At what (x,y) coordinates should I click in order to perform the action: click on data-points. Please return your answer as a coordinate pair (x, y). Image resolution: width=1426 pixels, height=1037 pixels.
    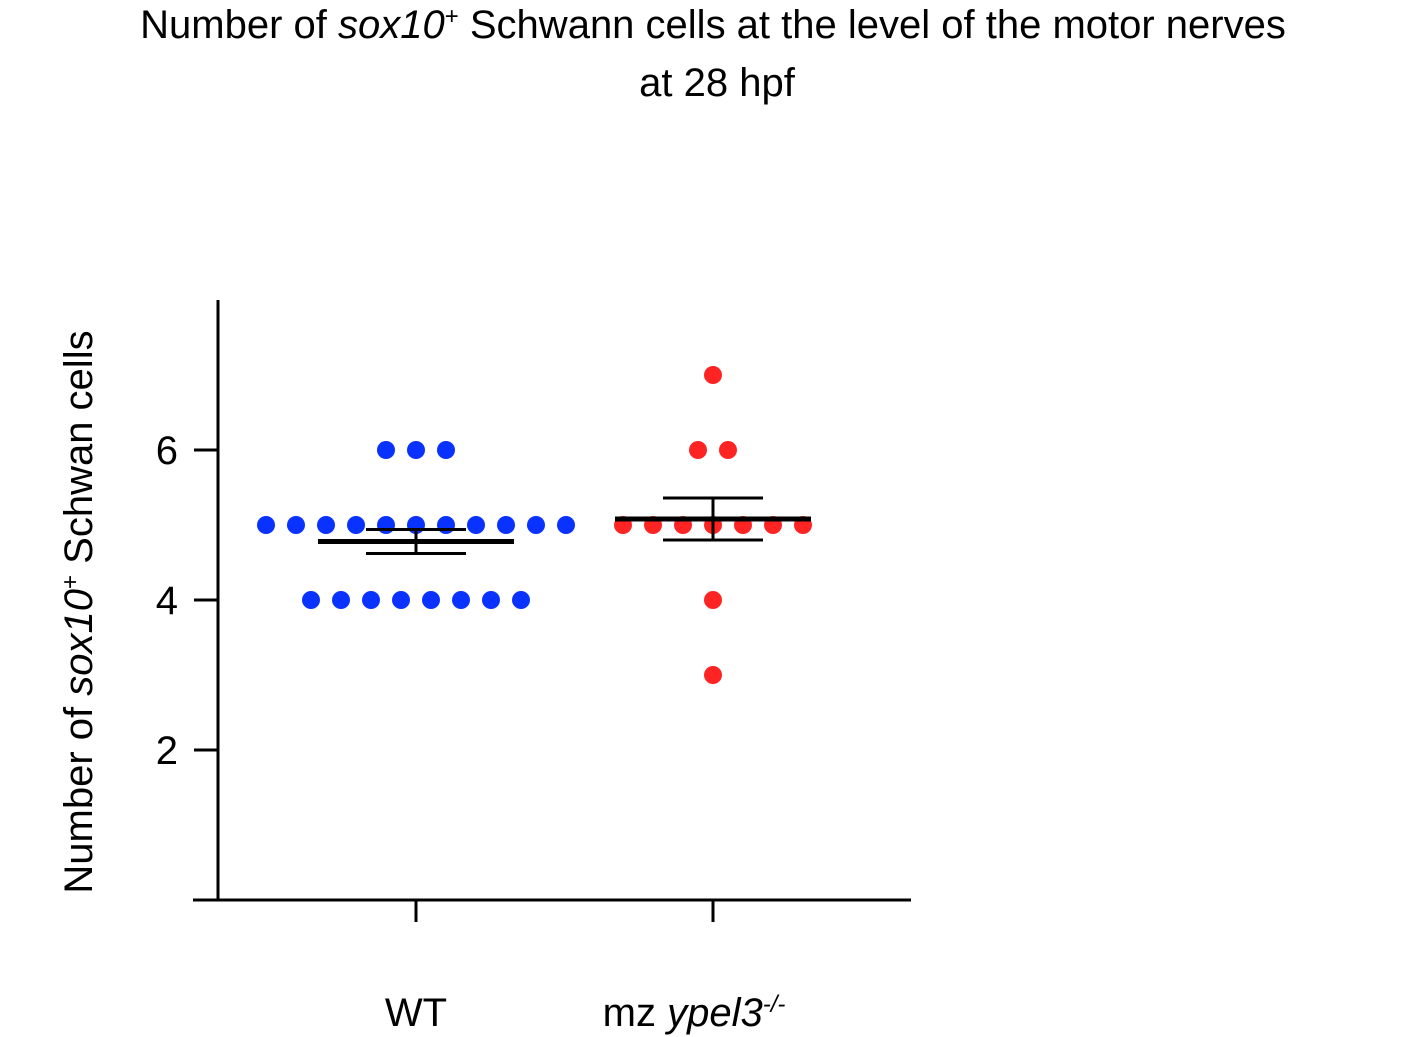
    Looking at the image, I should click on (534, 525).